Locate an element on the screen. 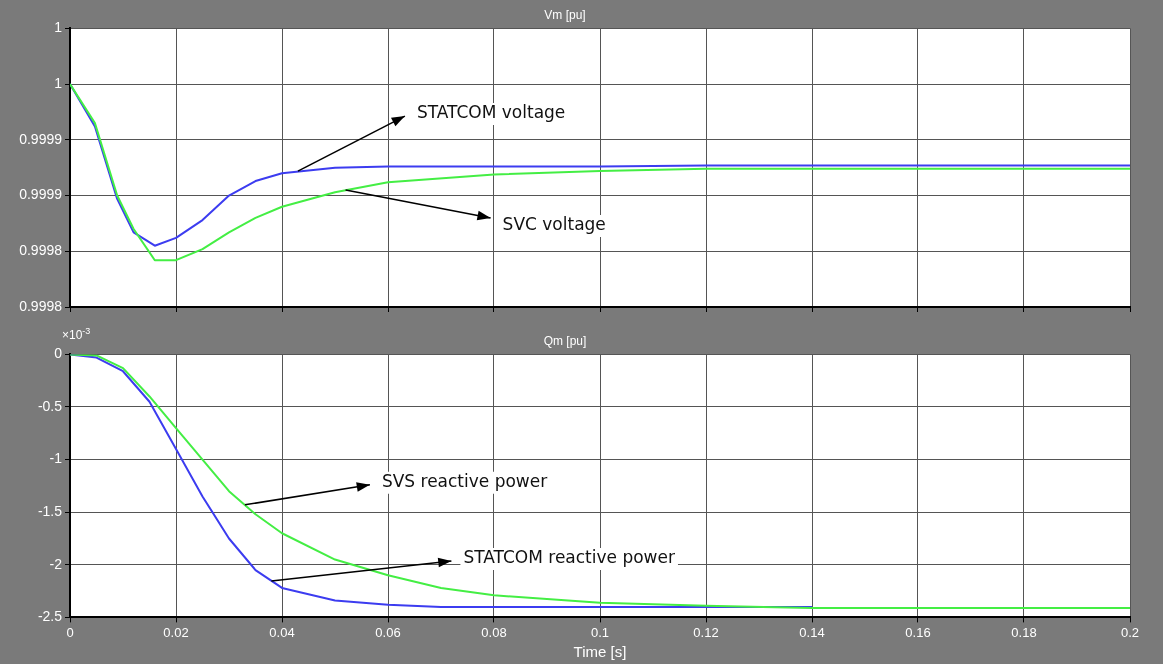  x-tick-label: 0.18 is located at coordinates (1024, 632).